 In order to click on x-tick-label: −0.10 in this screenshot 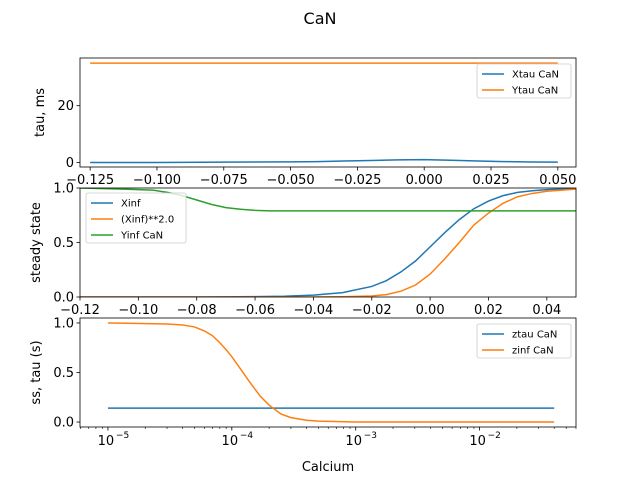, I will do `click(138, 310)`.